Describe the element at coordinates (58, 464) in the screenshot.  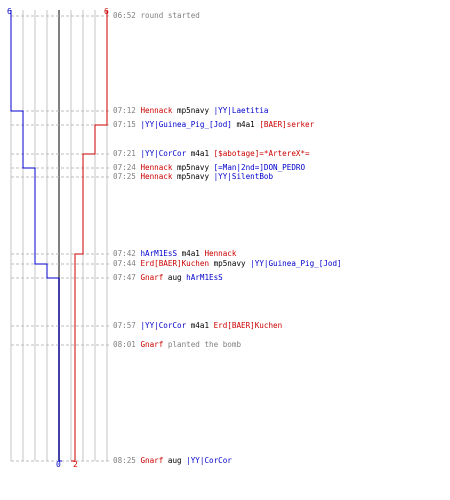
I see `blue-end-count: 0` at that location.